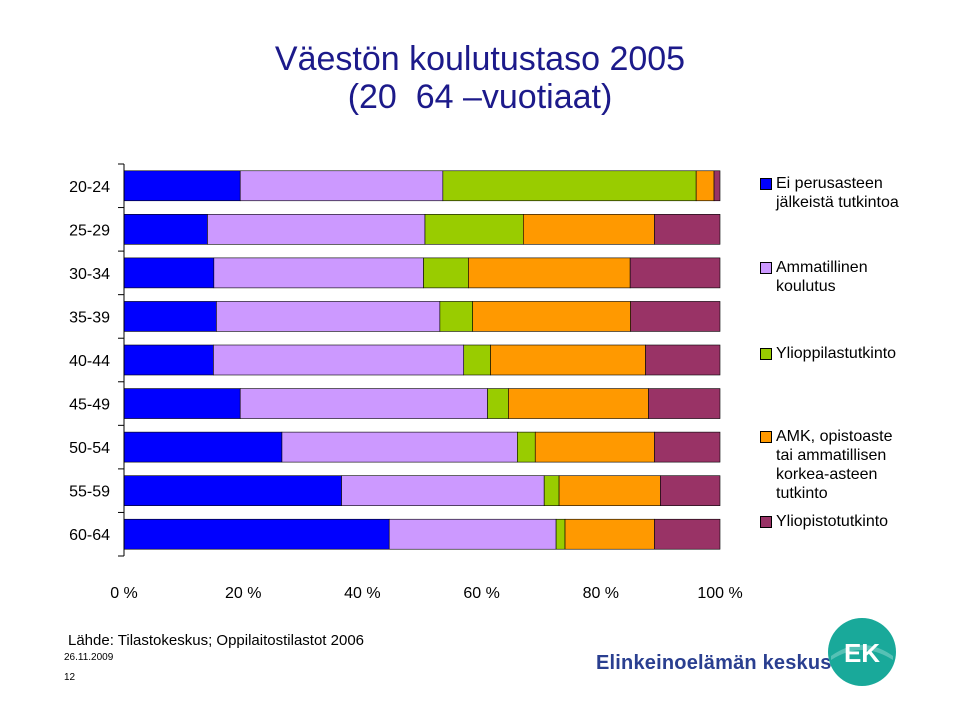 The image size is (960, 720). Describe the element at coordinates (256, 534) in the screenshot. I see `bar-segment-ei-perusasteen-j-lkeist--60-64` at that location.